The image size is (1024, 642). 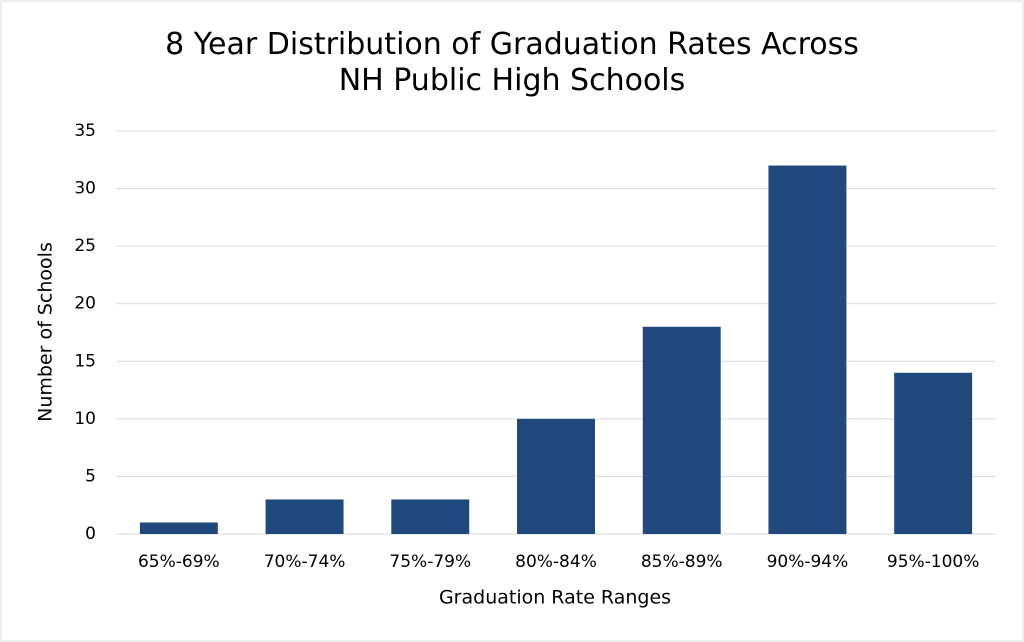 What do you see at coordinates (85, 246) in the screenshot?
I see `y-tick-label: 25` at bounding box center [85, 246].